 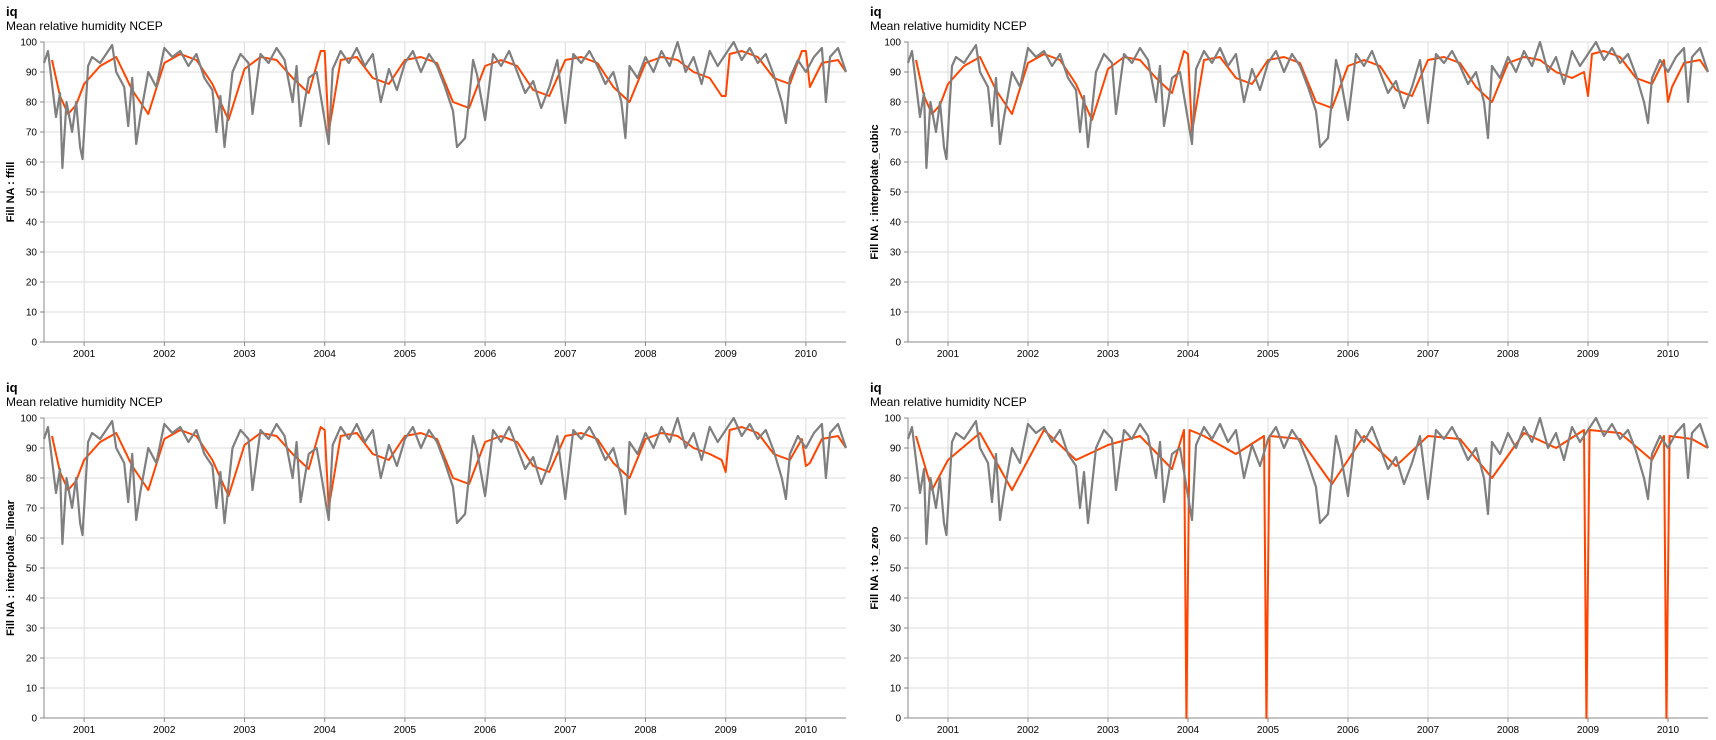 What do you see at coordinates (875, 568) in the screenshot?
I see `y-axis-title: Fill NA : to_zero` at bounding box center [875, 568].